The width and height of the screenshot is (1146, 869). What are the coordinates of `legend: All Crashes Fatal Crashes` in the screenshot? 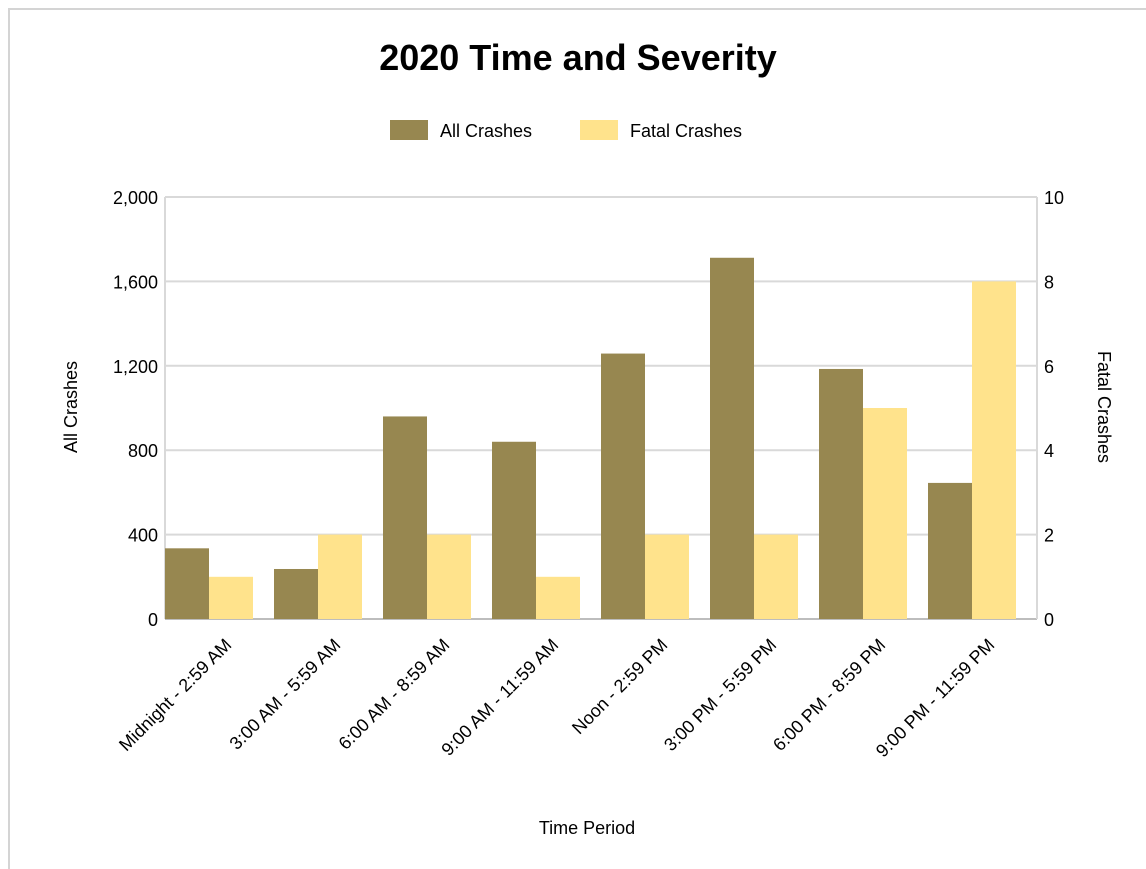 It's located at (566, 130).